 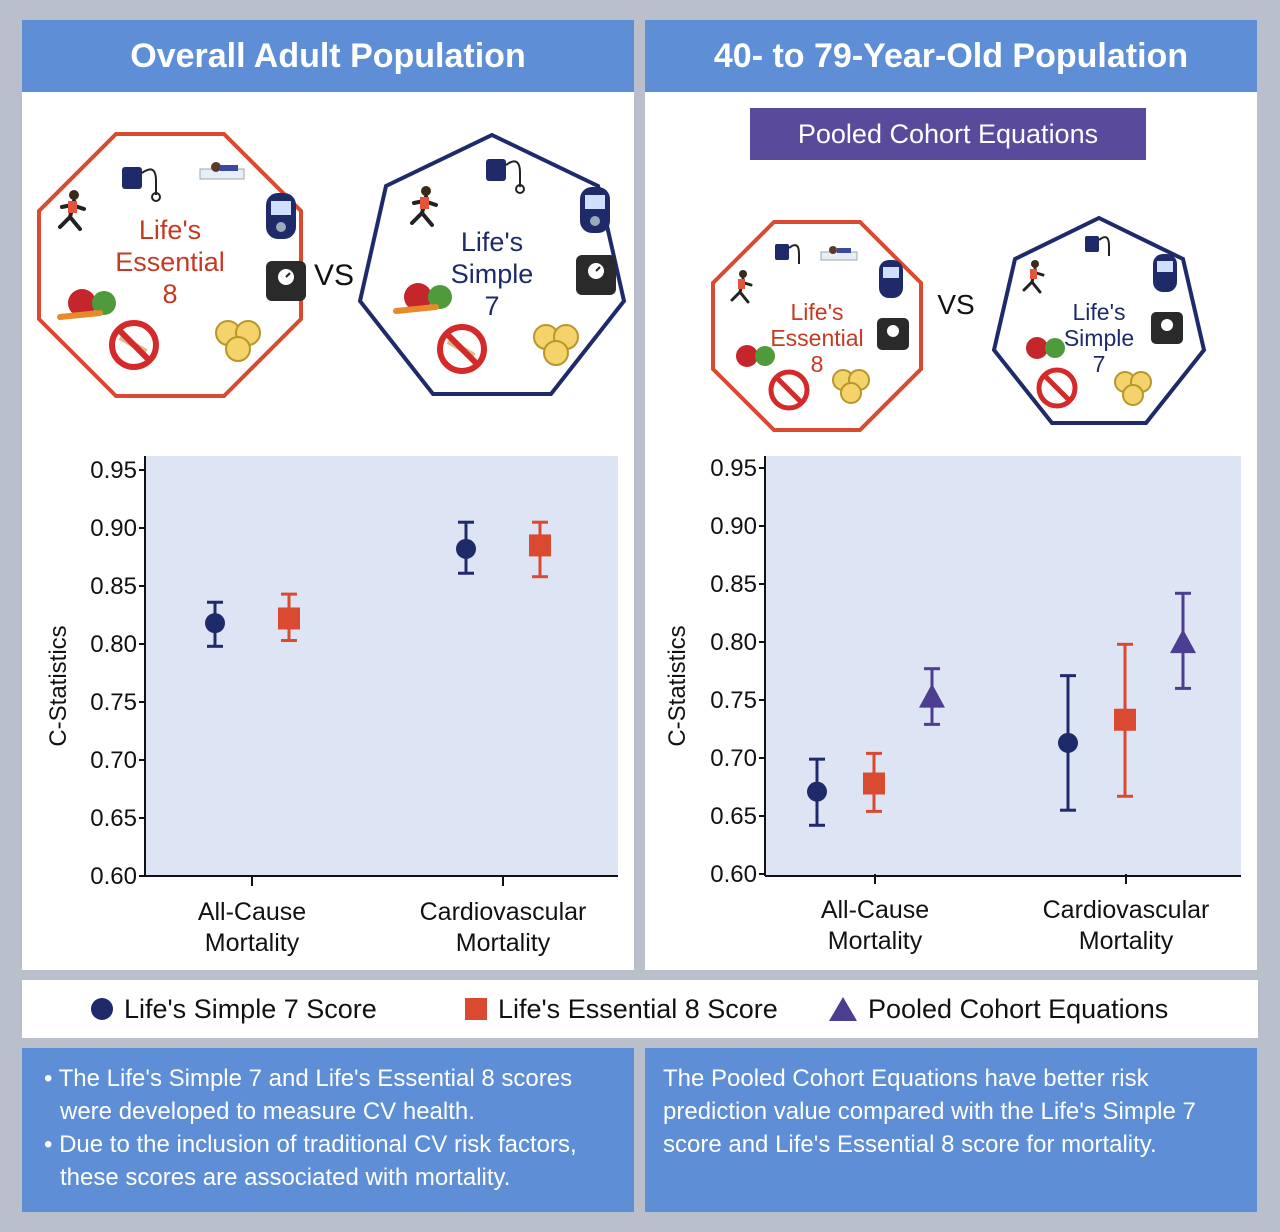 What do you see at coordinates (875, 910) in the screenshot?
I see `x-category-label: All-Cause` at bounding box center [875, 910].